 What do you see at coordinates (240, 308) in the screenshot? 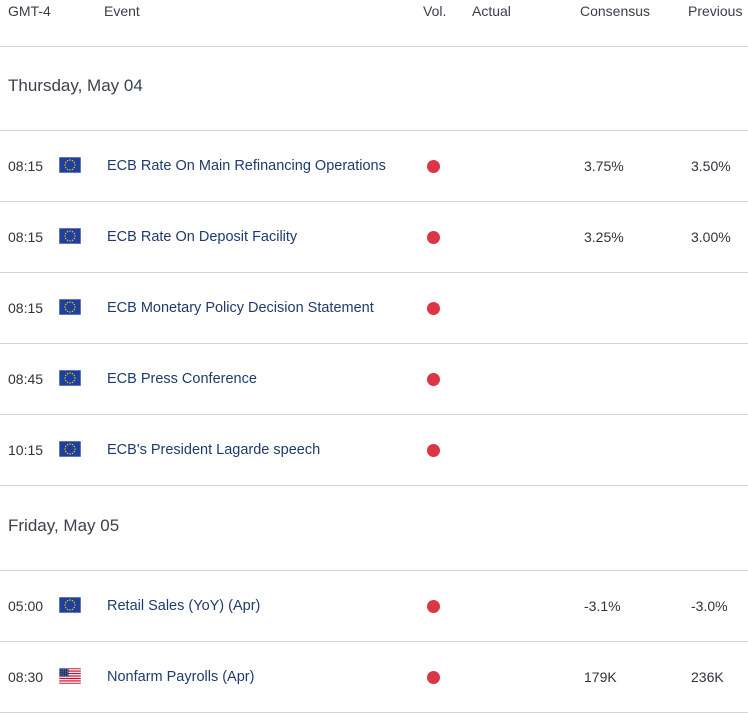
I see `event-name: ECB Monetary Policy Decision Statement` at bounding box center [240, 308].